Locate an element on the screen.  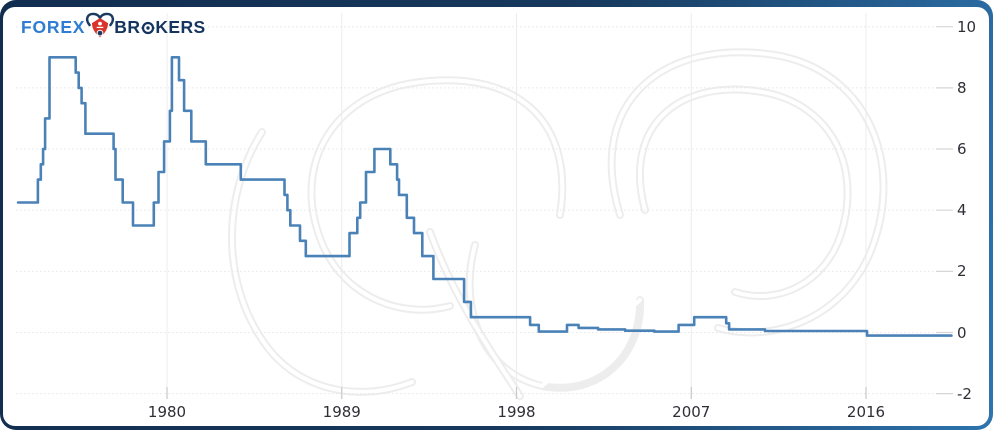
x-tick-label: 1998 is located at coordinates (516, 412).